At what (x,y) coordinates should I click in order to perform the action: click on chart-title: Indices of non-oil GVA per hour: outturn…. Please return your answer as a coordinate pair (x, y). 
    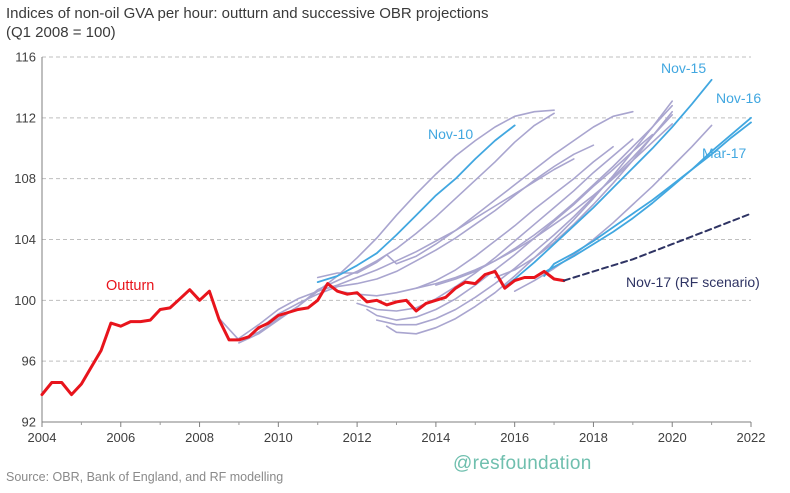
    Looking at the image, I should click on (247, 23).